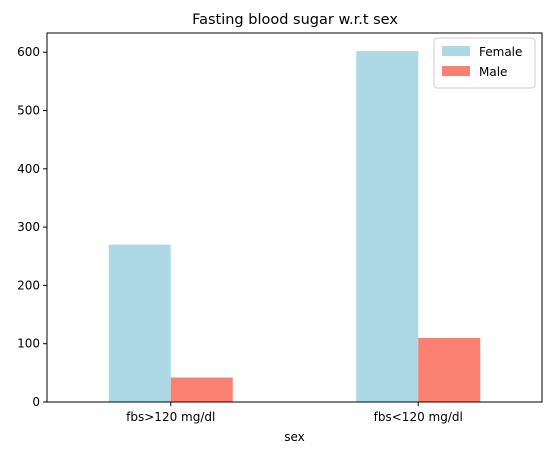 The width and height of the screenshot is (552, 455). I want to click on legend-swatch-female, so click(456, 51).